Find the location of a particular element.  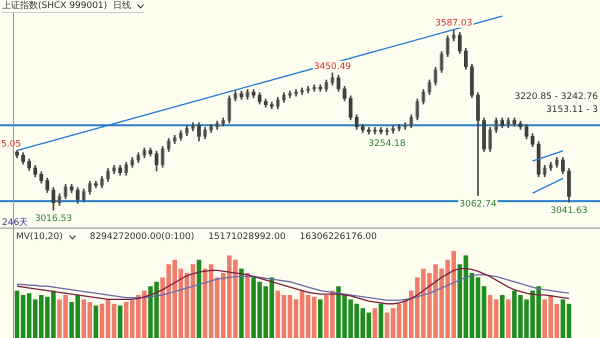

annotation: 3587.03 is located at coordinates (453, 23).